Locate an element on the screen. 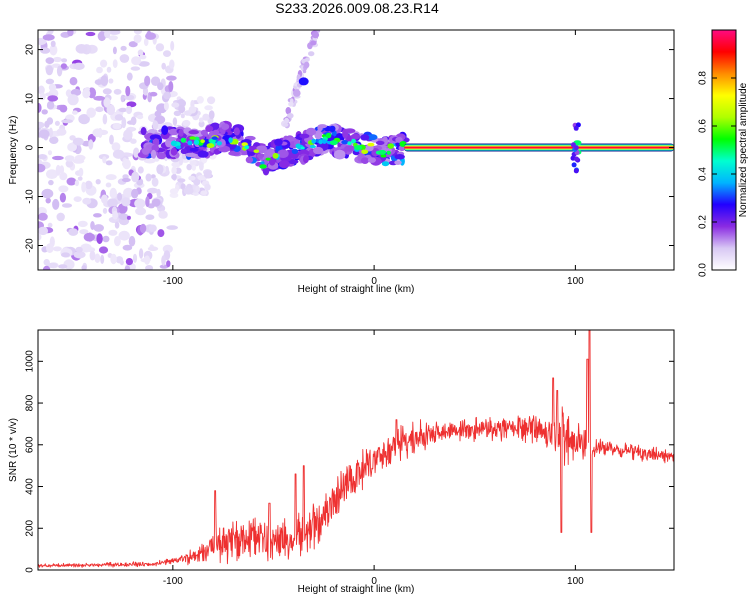  snr-y-tick-label: 800 is located at coordinates (30, 402).